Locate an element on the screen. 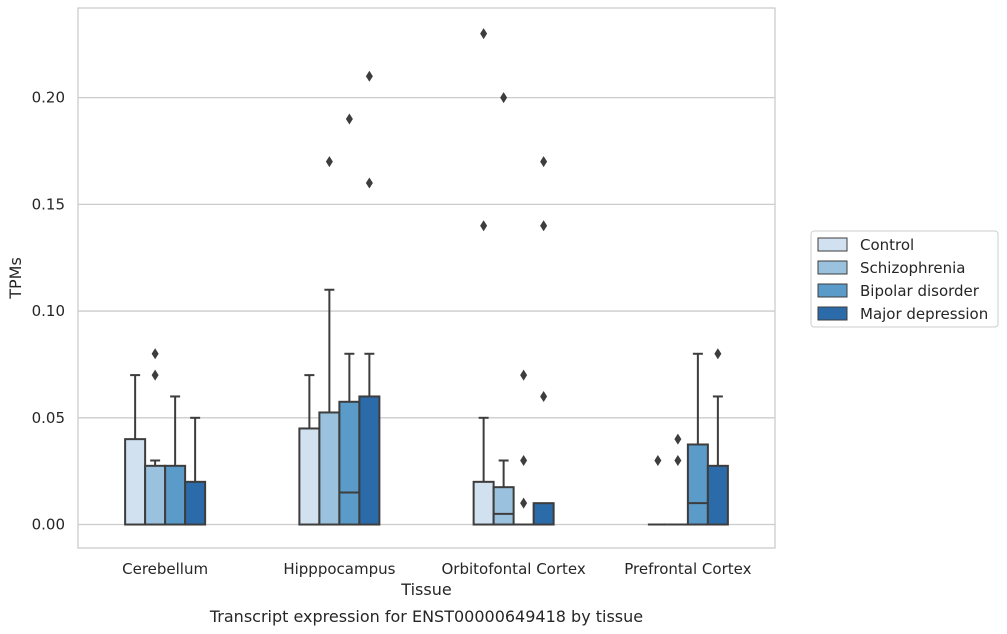 This screenshot has height=634, width=1007. y-tick-label: 0.00 is located at coordinates (48, 525).